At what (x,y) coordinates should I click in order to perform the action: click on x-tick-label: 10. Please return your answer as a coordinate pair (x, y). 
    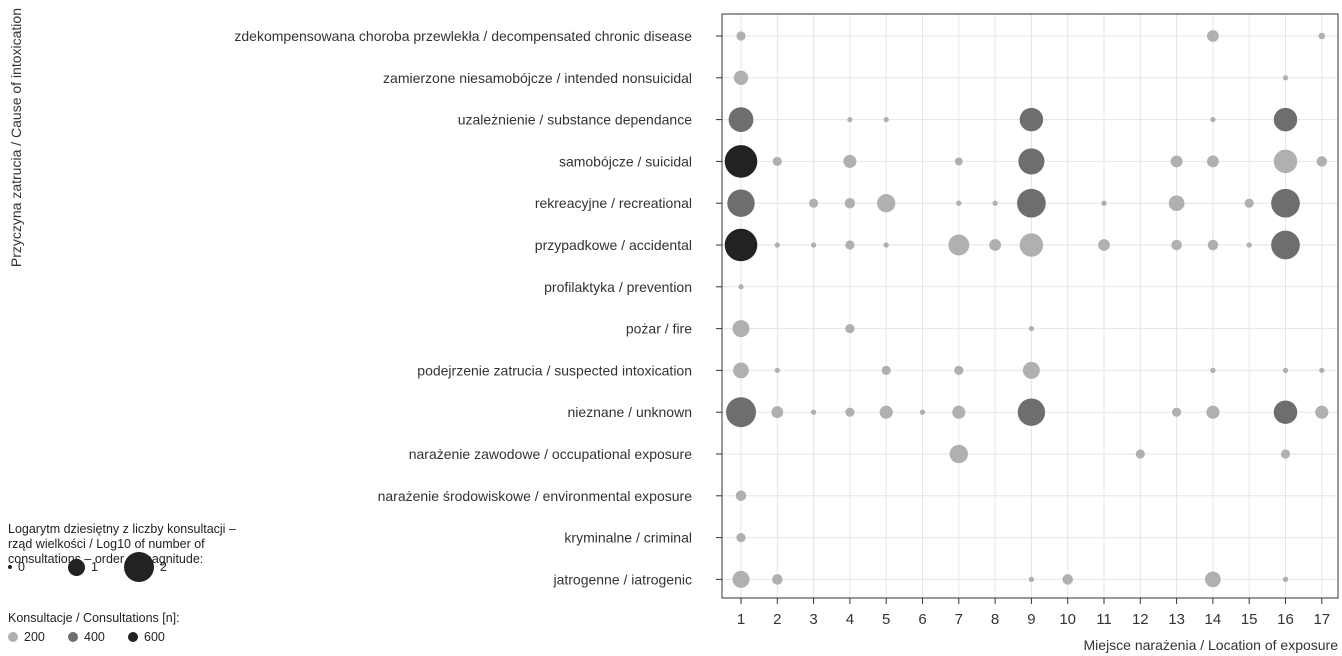
    Looking at the image, I should click on (1067, 619).